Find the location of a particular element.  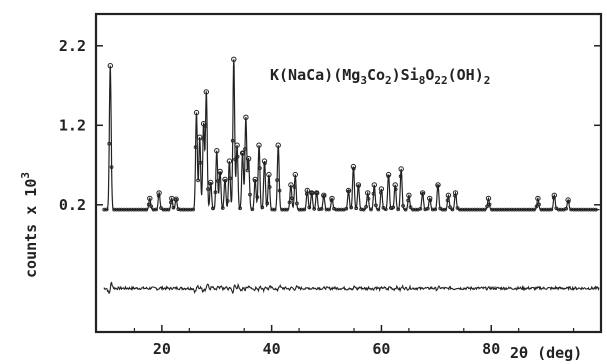

y-tick-labels: 0.2 1.2 2.2 is located at coordinates (72, 125).